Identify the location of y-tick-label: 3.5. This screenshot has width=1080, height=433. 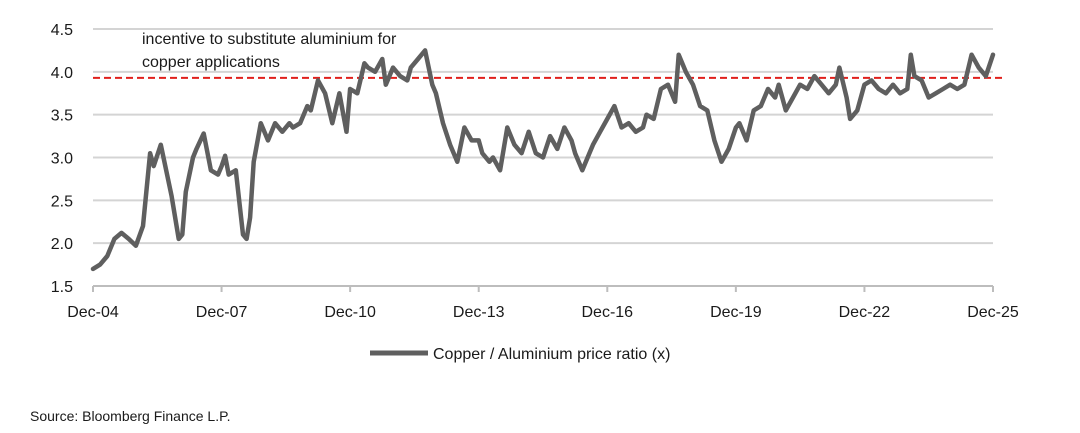
(62, 116).